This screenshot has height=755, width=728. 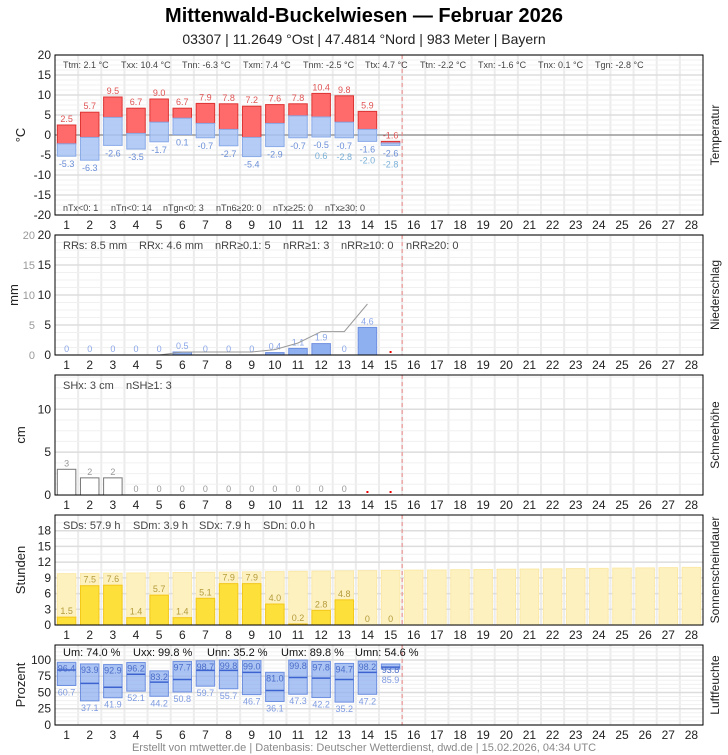 What do you see at coordinates (364, 16) in the screenshot?
I see `page-title: Mittenwald-Buckelwiesen — Februar 2026` at bounding box center [364, 16].